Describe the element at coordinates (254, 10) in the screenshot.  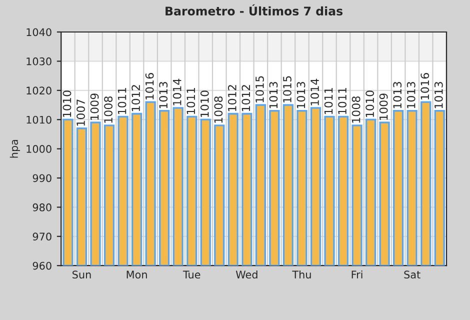
I see `chart-title: Barometro - Últimos 7 dias` at that location.